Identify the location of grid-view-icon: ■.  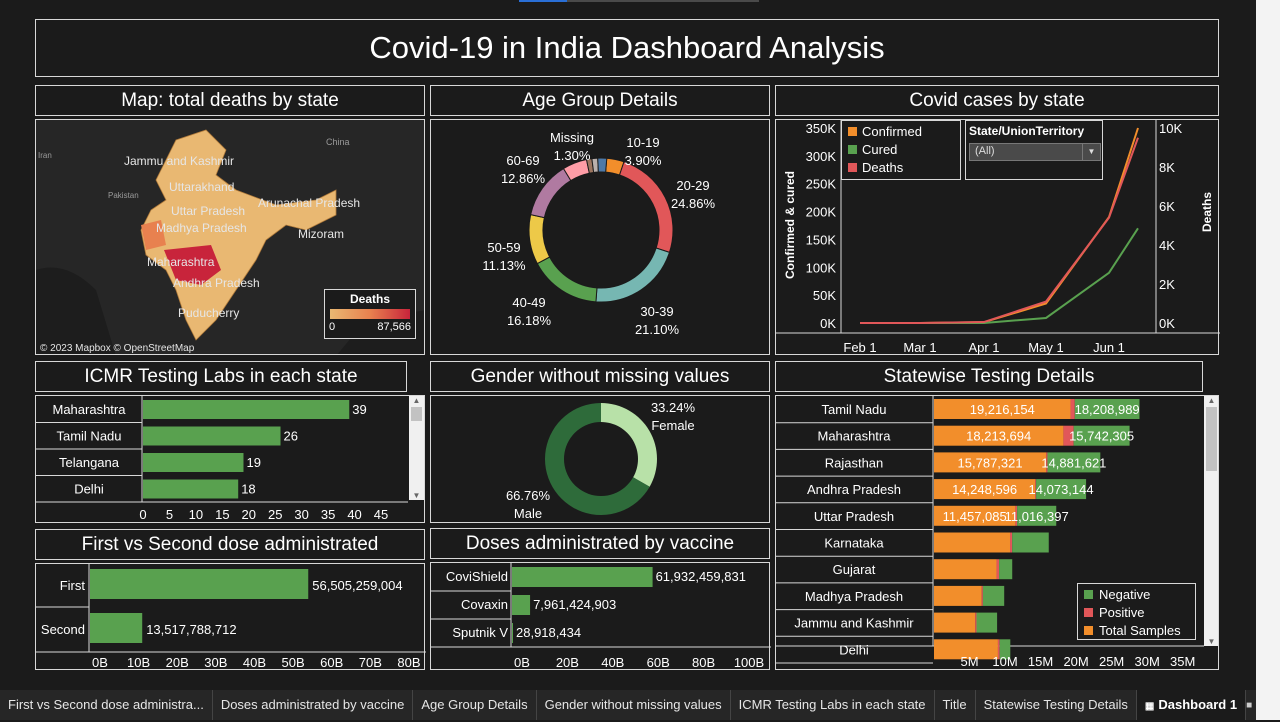
(1249, 705).